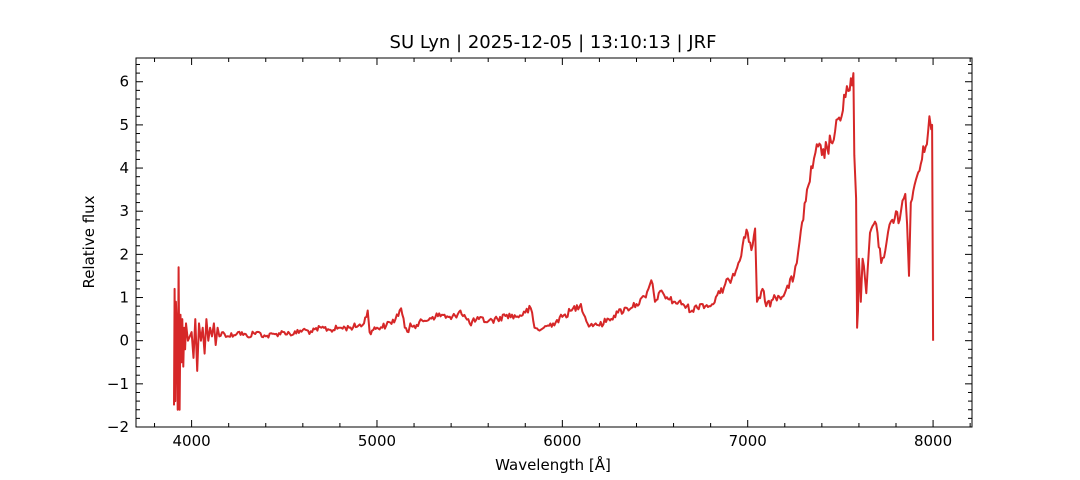 The width and height of the screenshot is (1080, 480). Describe the element at coordinates (748, 441) in the screenshot. I see `x-tick-label: 7000` at that location.